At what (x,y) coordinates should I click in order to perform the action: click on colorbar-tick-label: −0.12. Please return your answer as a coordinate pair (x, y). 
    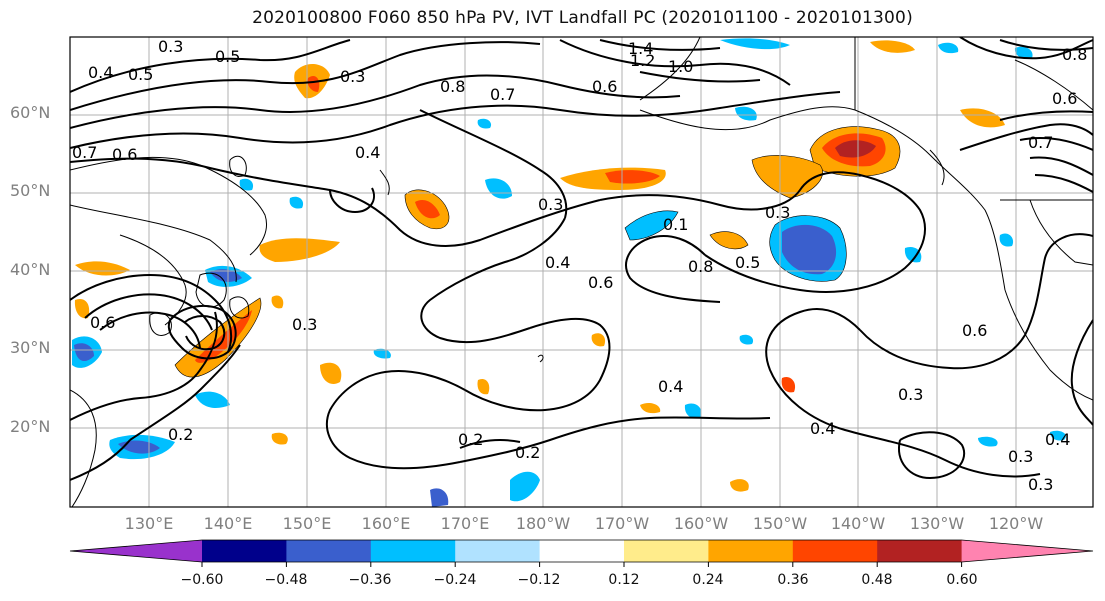
    Looking at the image, I should click on (539, 580).